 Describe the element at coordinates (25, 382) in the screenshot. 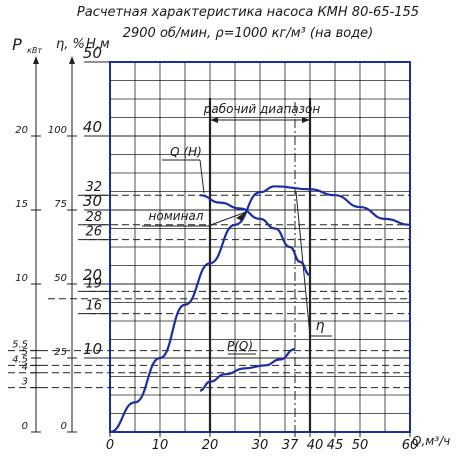

I see `power-tick-label: 3` at that location.